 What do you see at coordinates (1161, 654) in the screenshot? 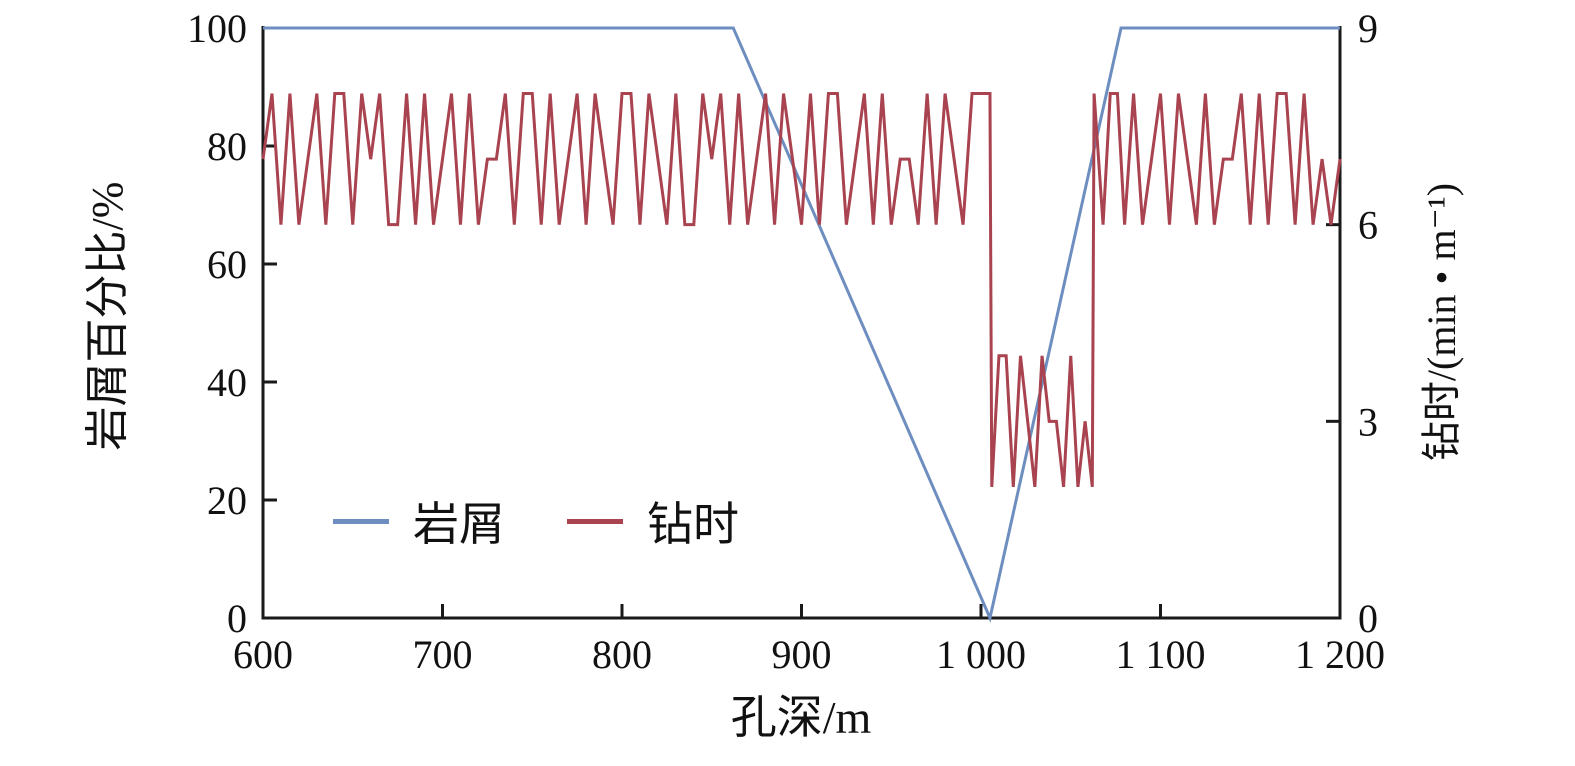
I see `x-tick-label: 1 100` at bounding box center [1161, 654].